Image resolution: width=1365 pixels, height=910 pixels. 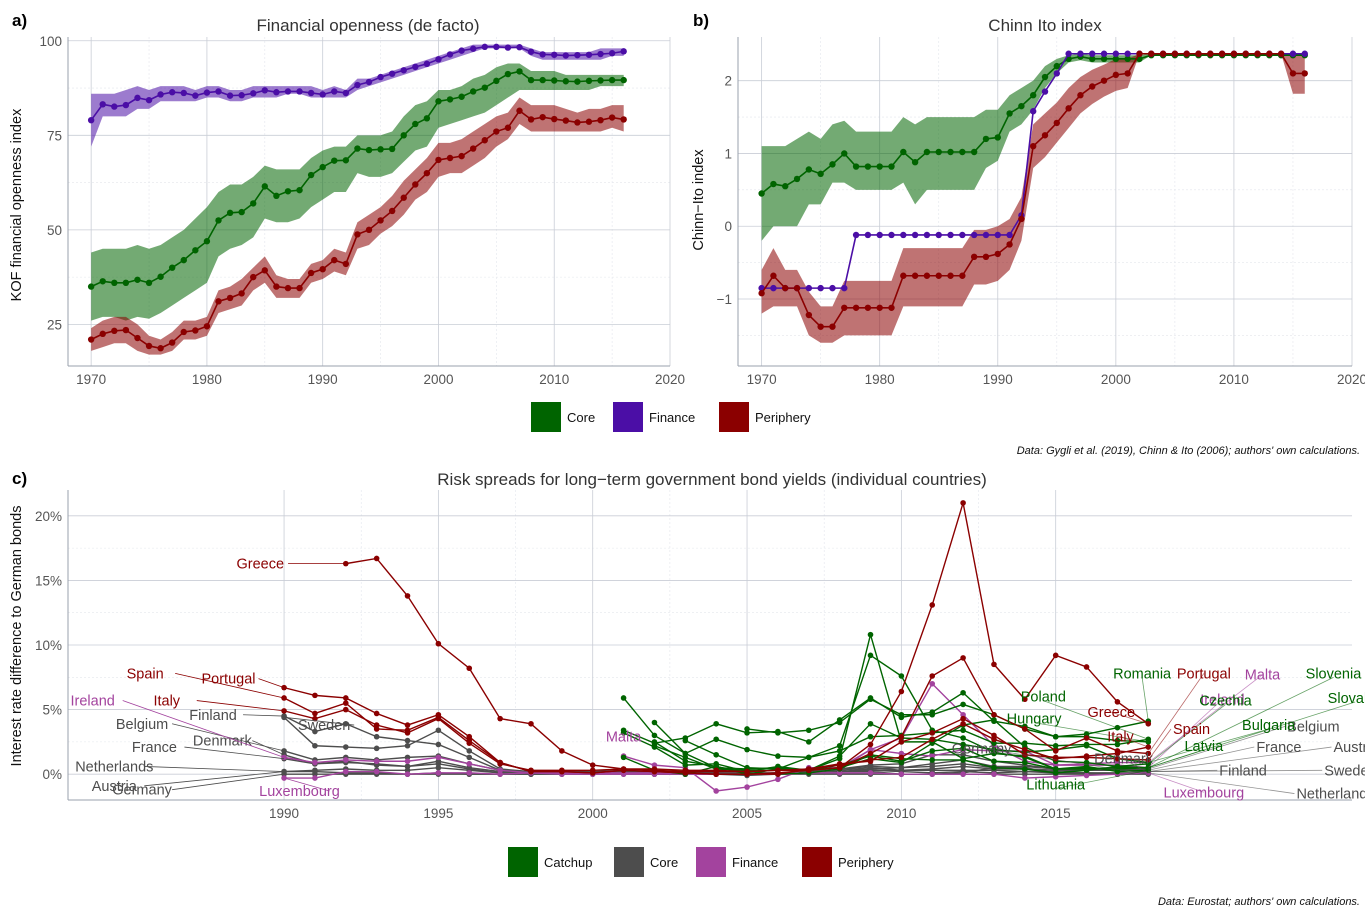 What do you see at coordinates (1346, 699) in the screenshot?
I see `label-slovakia: Slovakia` at bounding box center [1346, 699].